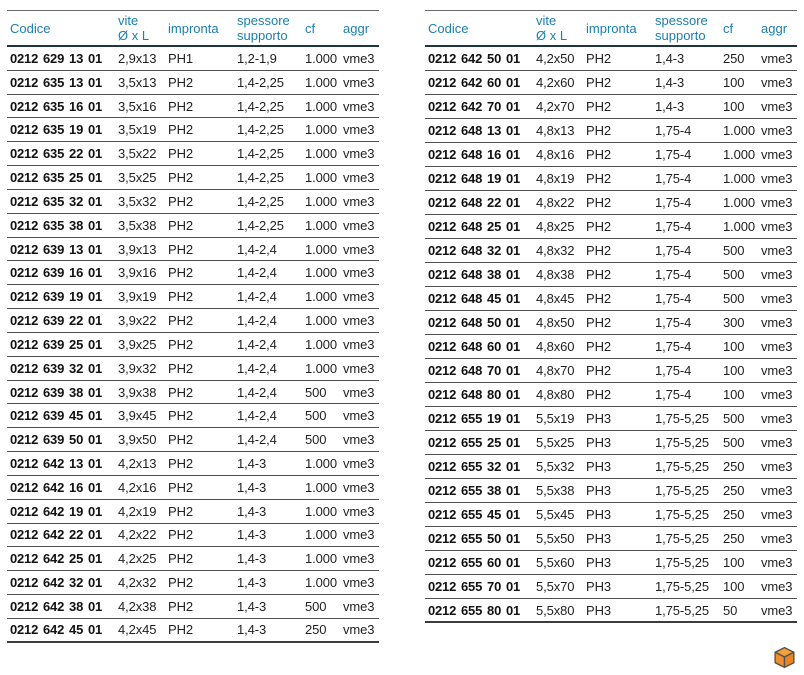 The height and width of the screenshot is (675, 804). What do you see at coordinates (555, 154) in the screenshot?
I see `cell-vite: 4,8x16` at bounding box center [555, 154].